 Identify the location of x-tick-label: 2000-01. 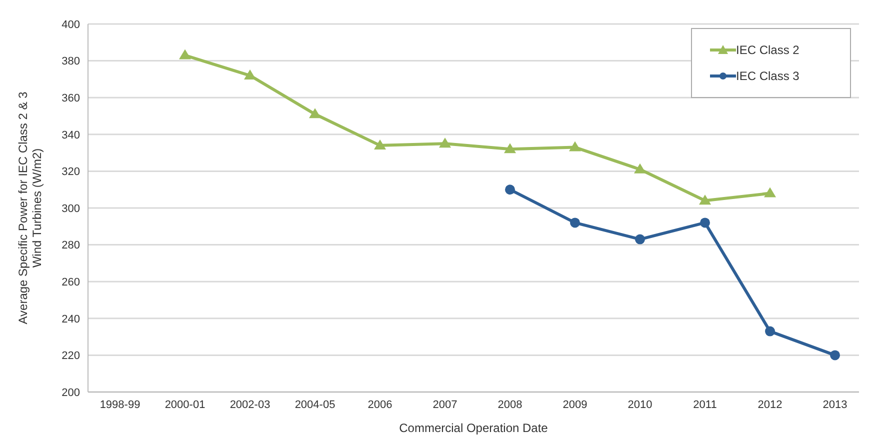
(185, 404).